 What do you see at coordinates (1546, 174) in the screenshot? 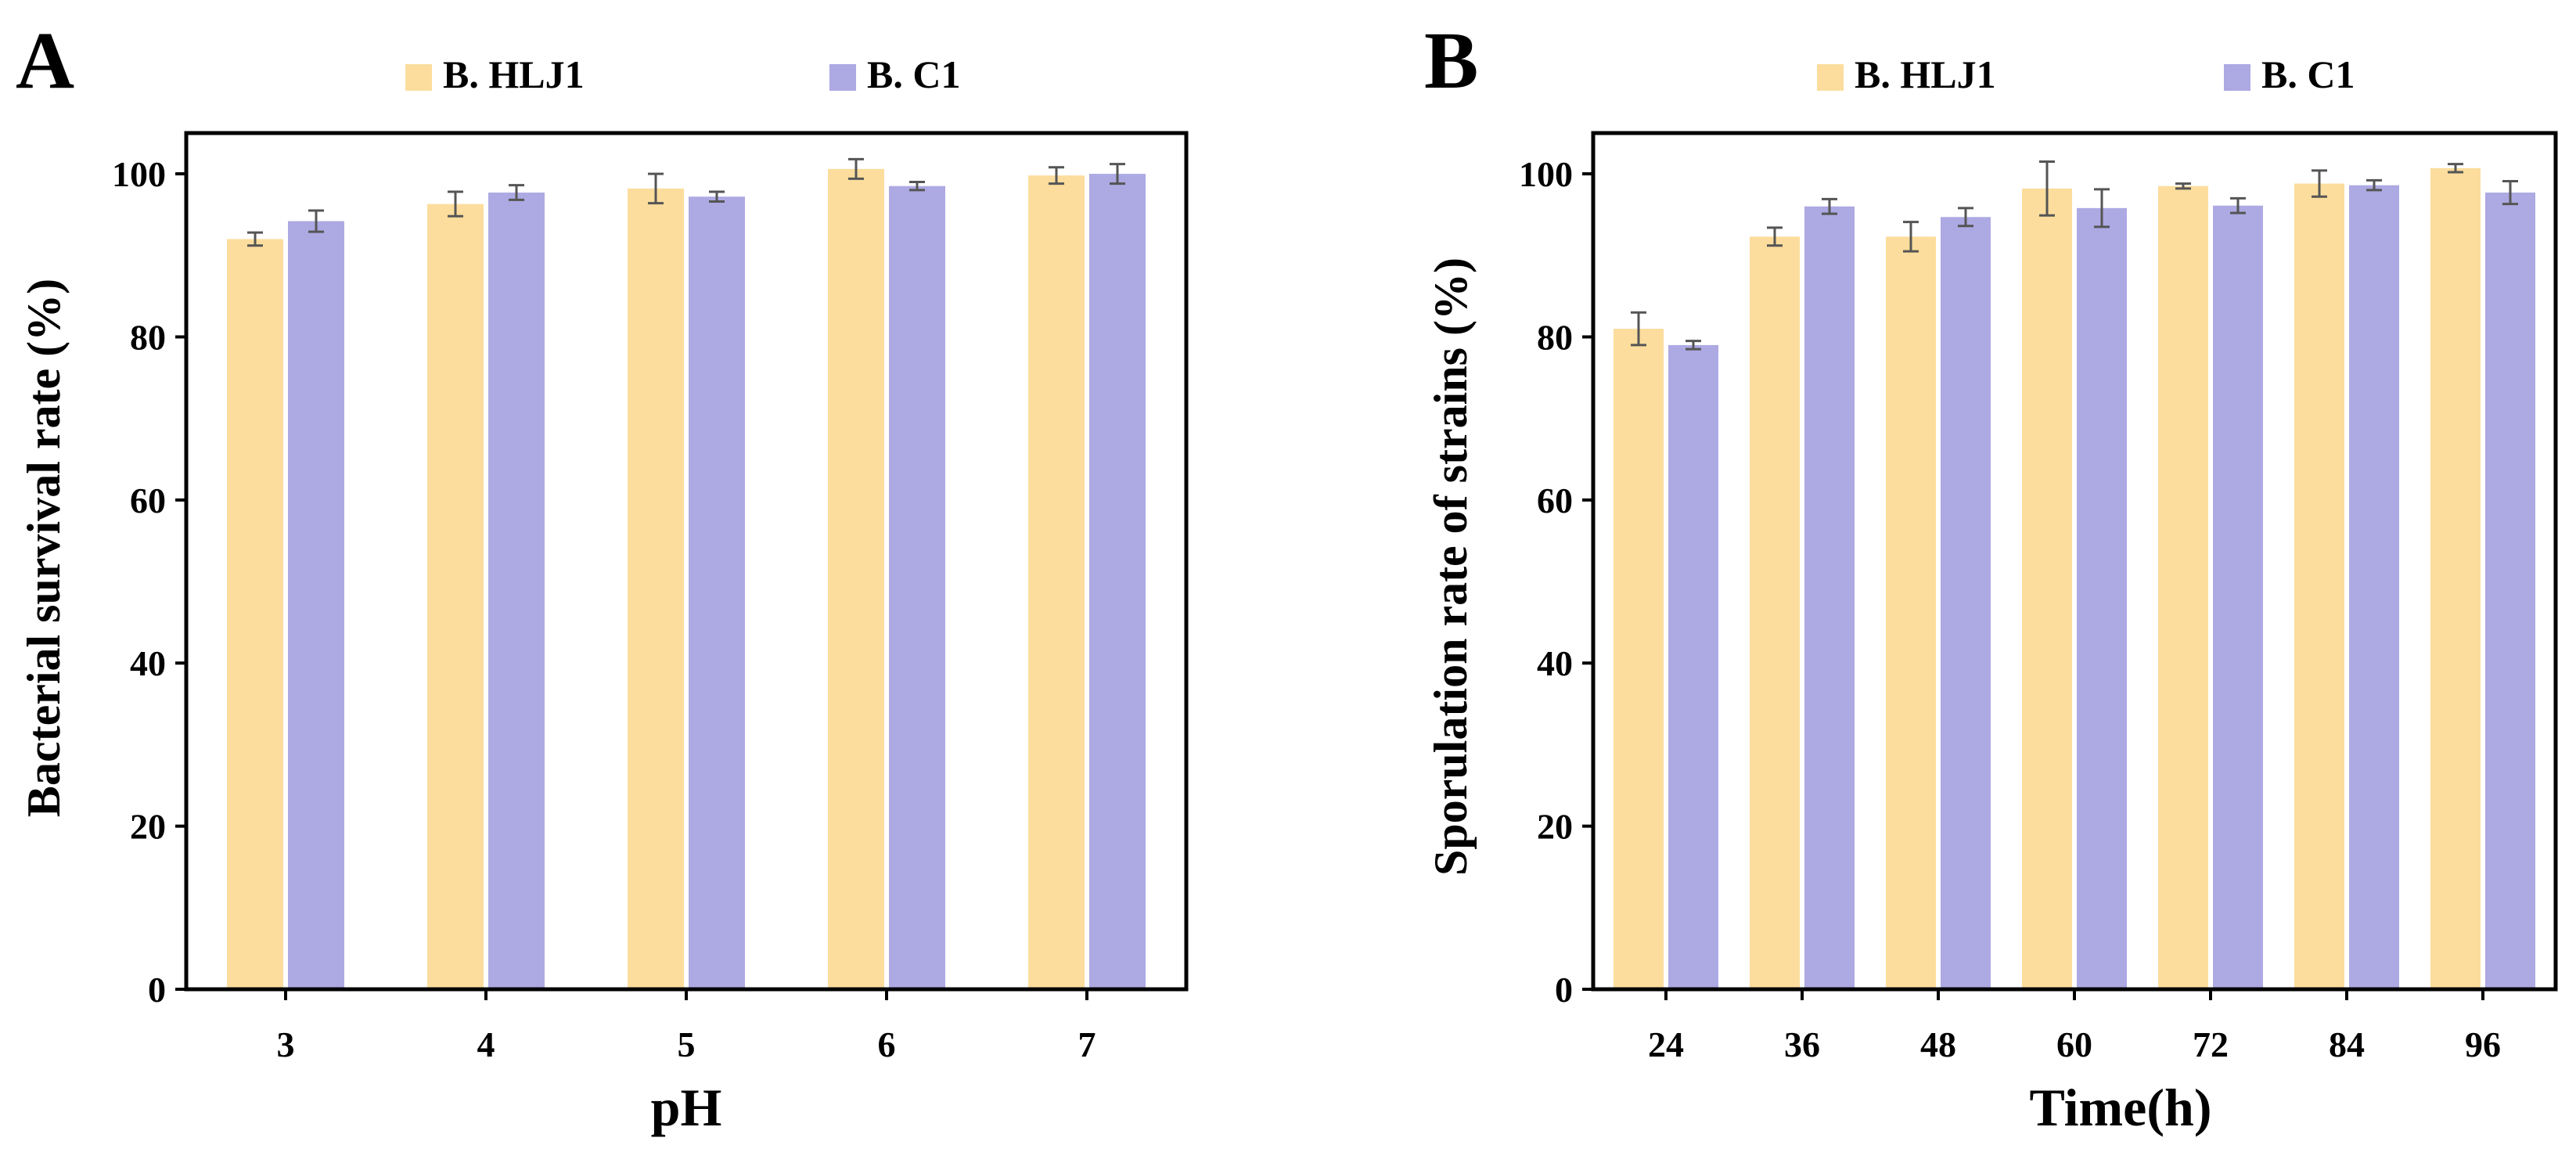
I see `panel-b-ytick-label-100: 100` at bounding box center [1546, 174].